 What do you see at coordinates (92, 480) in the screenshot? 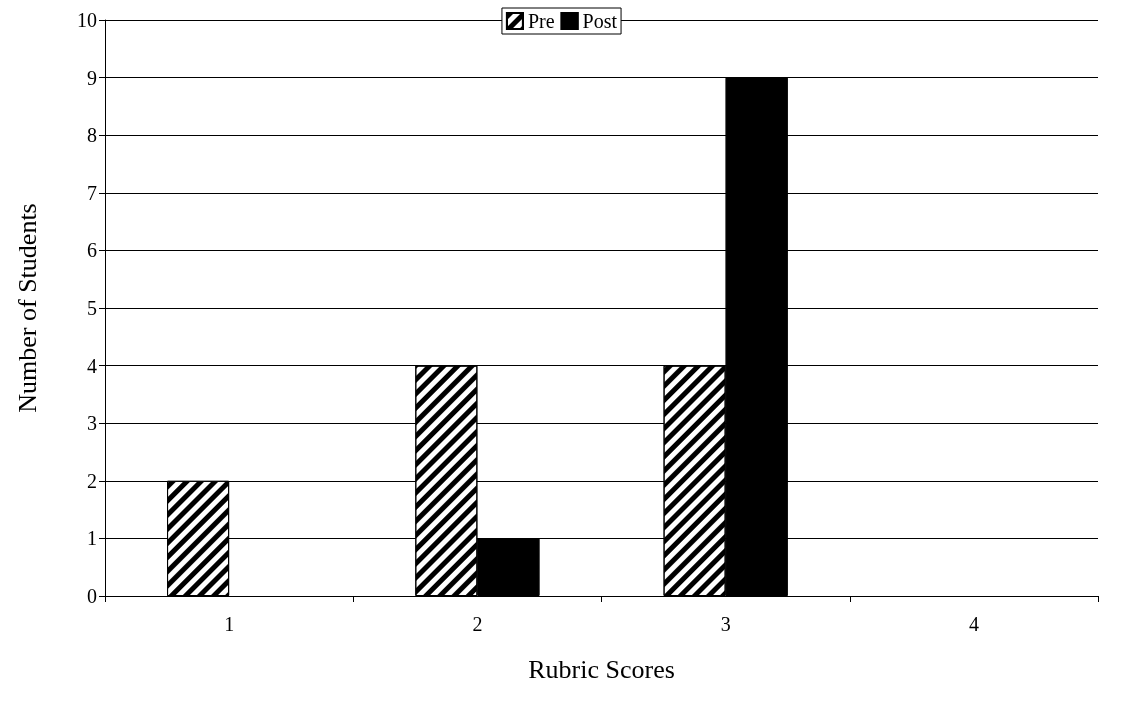
I see `y-tick-label: 2` at bounding box center [92, 480].